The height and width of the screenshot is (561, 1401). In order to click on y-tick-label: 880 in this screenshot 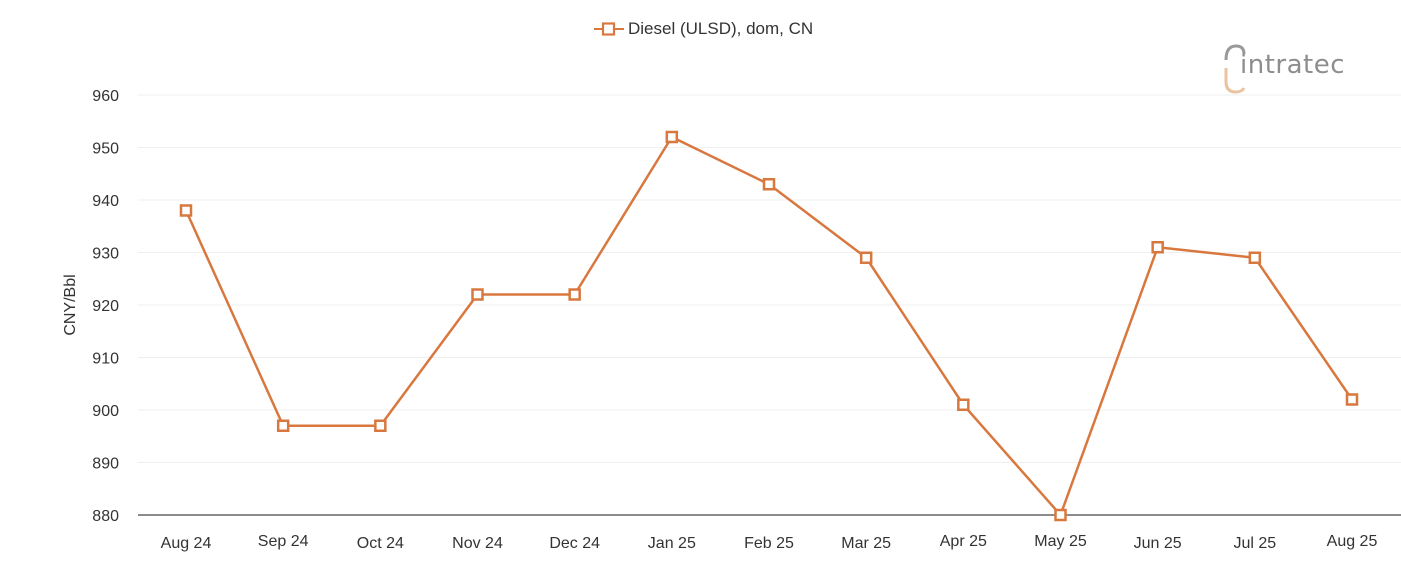, I will do `click(105, 516)`.